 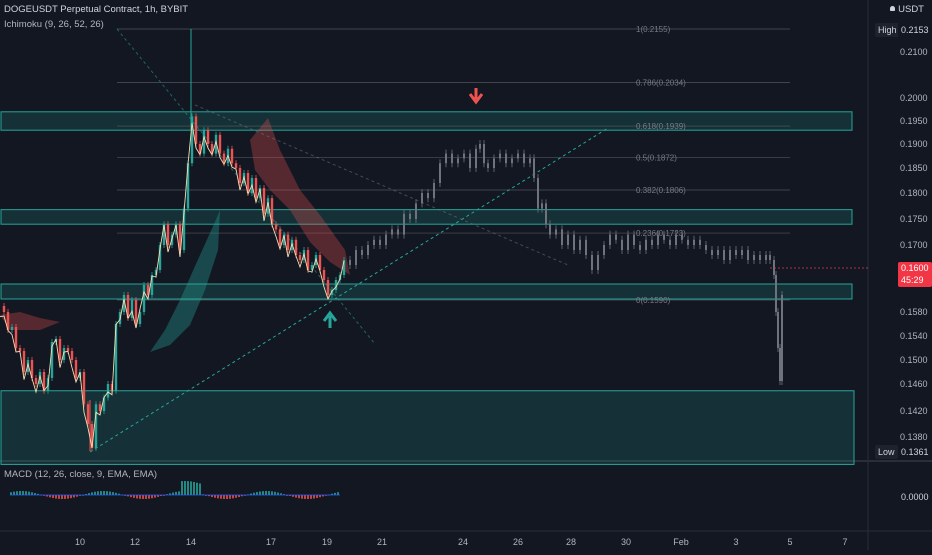 I want to click on fib-label-0.618: 0.618(0.1939), so click(x=661, y=126).